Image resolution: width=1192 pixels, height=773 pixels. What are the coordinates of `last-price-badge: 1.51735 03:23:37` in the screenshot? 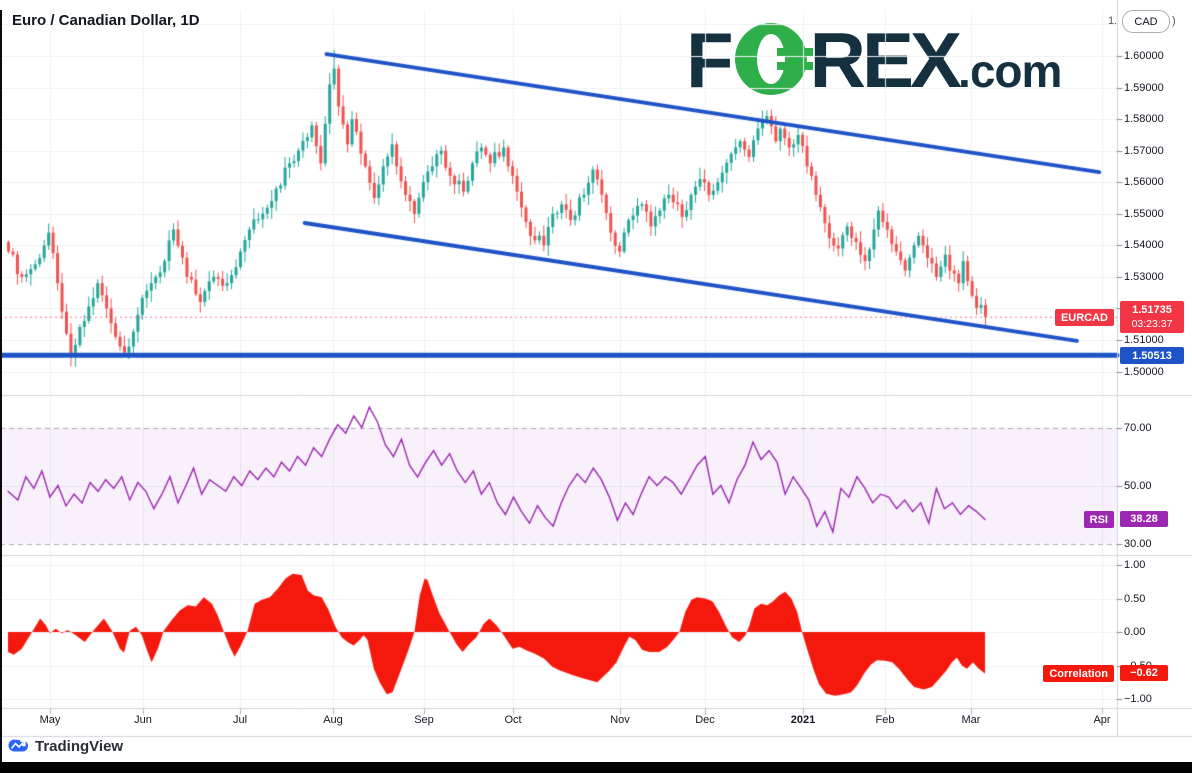 It's located at (1152, 317).